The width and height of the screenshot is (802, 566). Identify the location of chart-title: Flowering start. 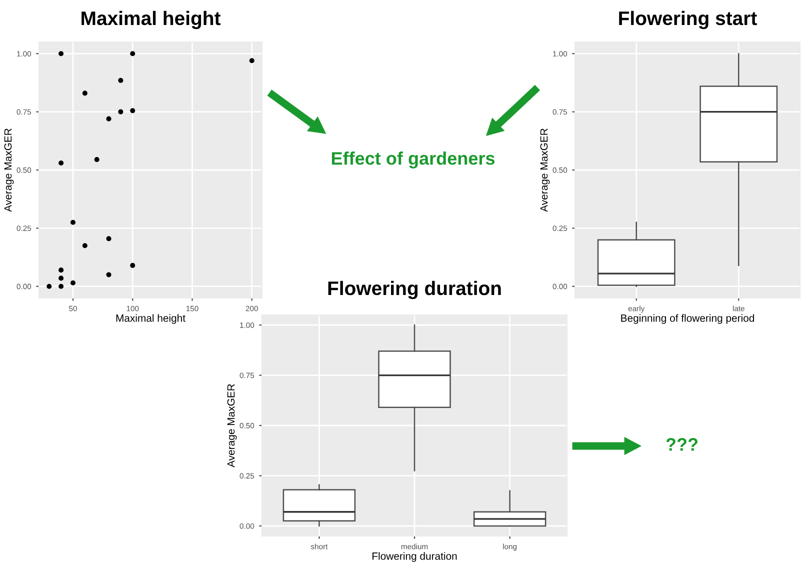
(688, 20).